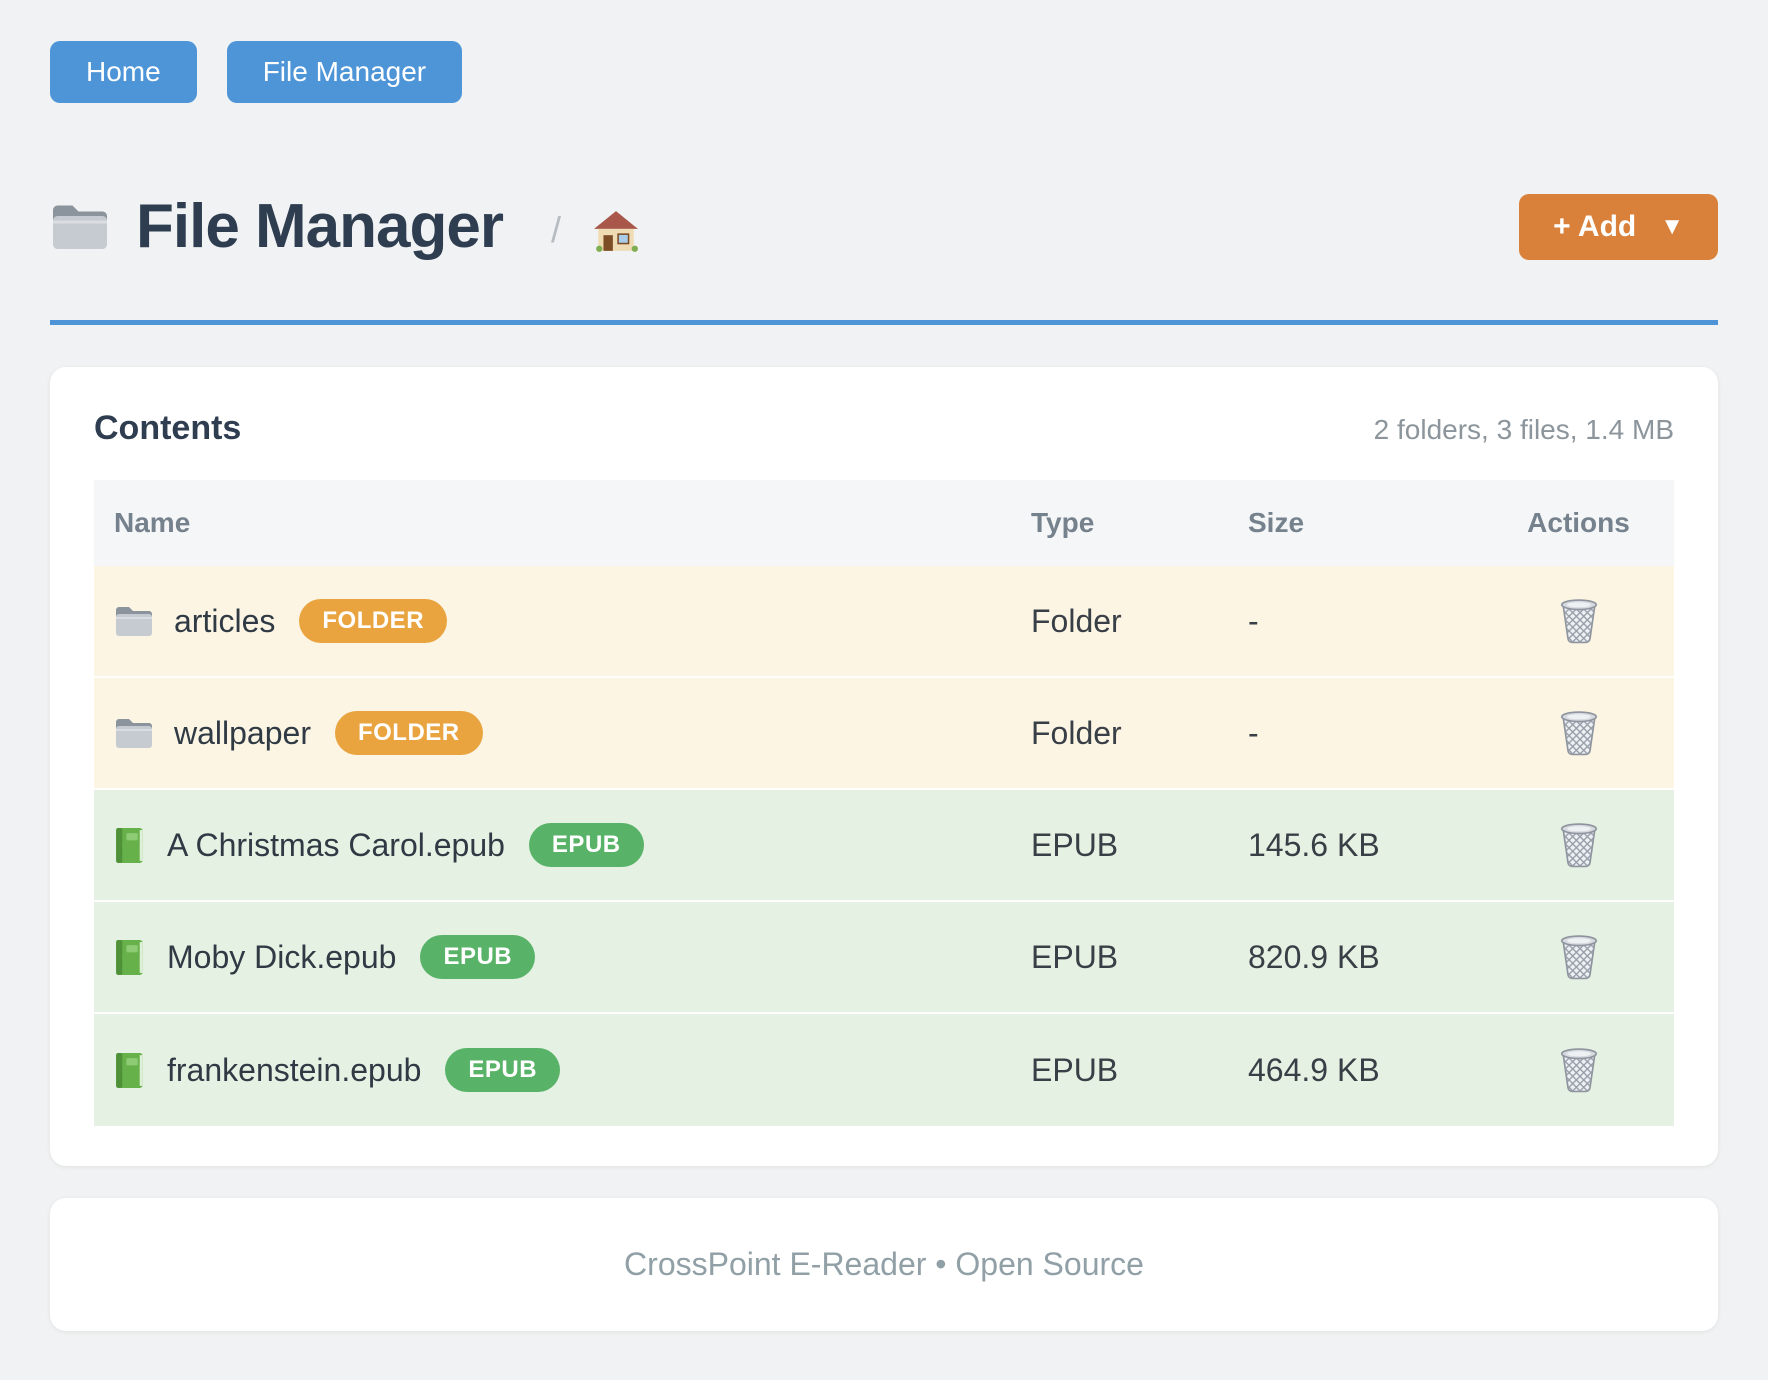 This screenshot has height=1380, width=1768. What do you see at coordinates (884, 428) in the screenshot?
I see `contents-card-header: Contents 2 folders, 3 files, 1.4 MB` at bounding box center [884, 428].